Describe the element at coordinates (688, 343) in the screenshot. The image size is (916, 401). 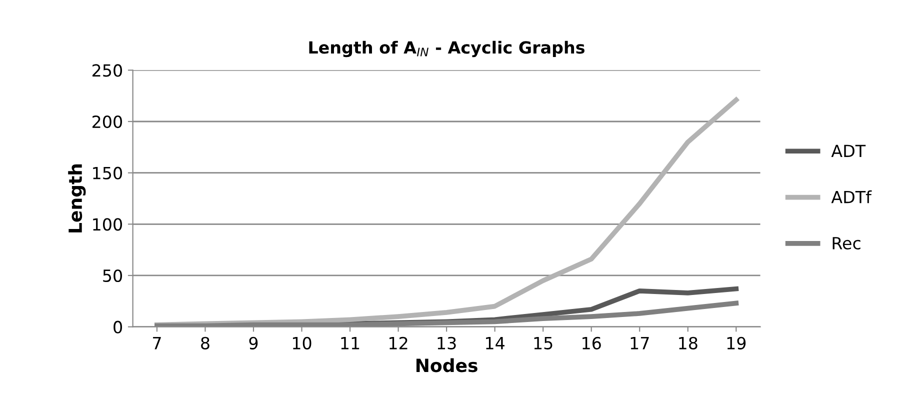
I see `x-tick-label: 18` at that location.